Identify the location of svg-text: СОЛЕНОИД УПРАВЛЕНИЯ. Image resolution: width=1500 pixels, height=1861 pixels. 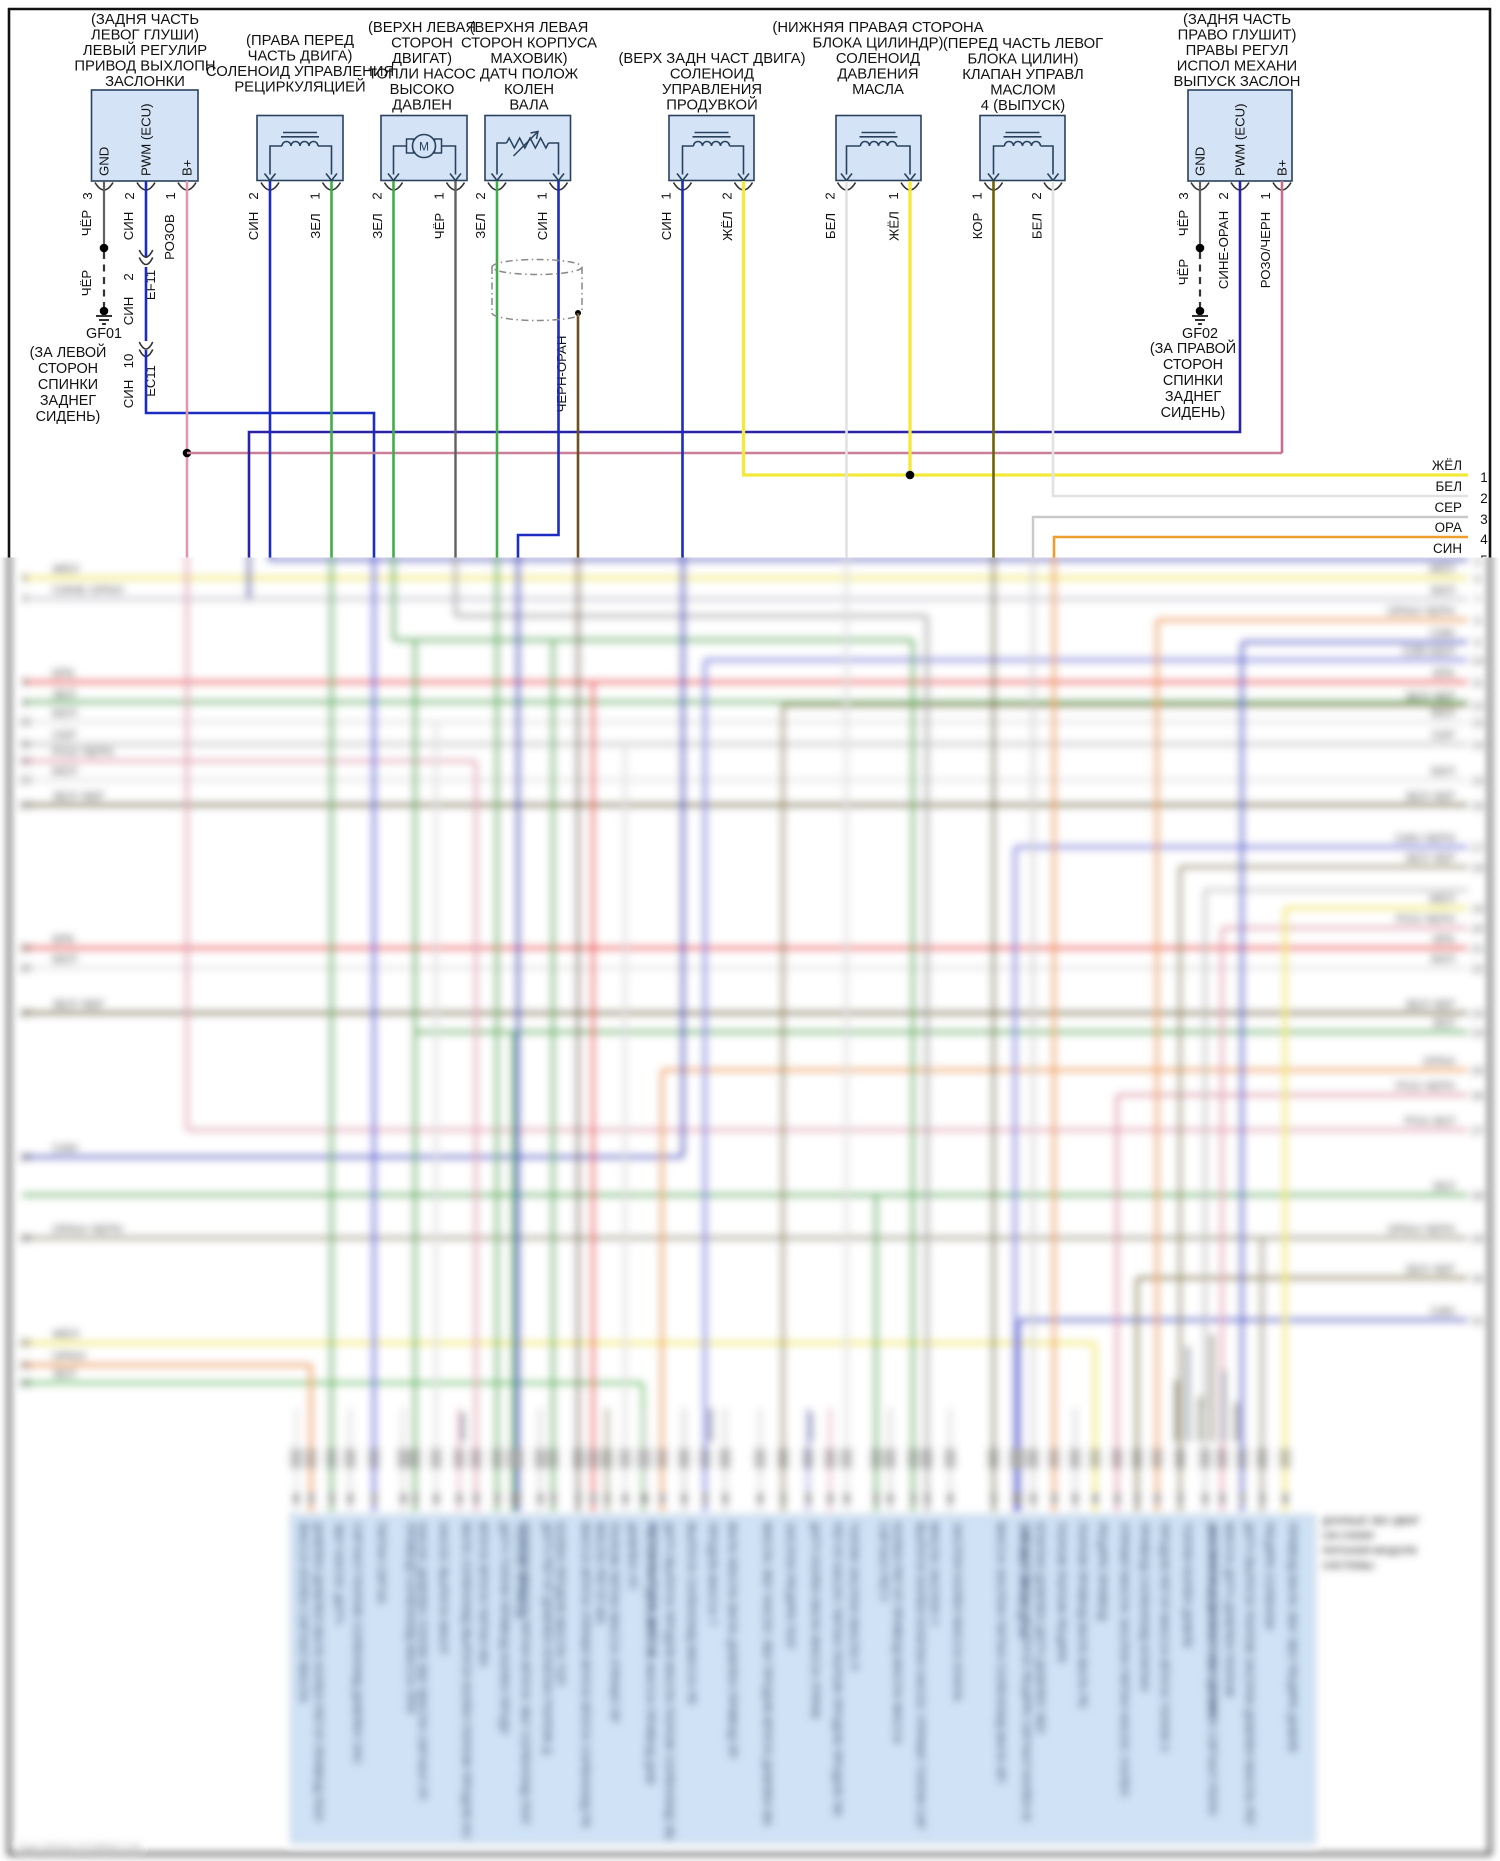
(300, 72).